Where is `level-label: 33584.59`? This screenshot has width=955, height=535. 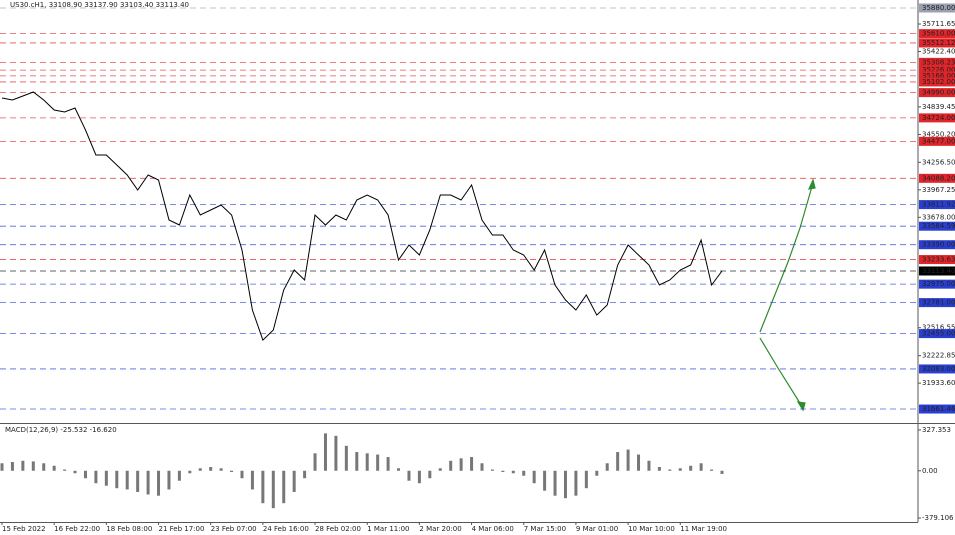 level-label: 33584.59 is located at coordinates (938, 226).